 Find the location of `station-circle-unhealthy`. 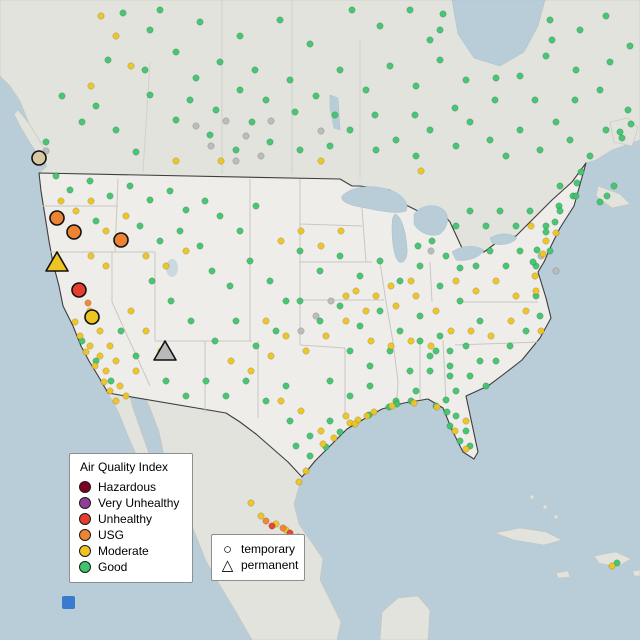

station-circle-unhealthy is located at coordinates (79, 290).